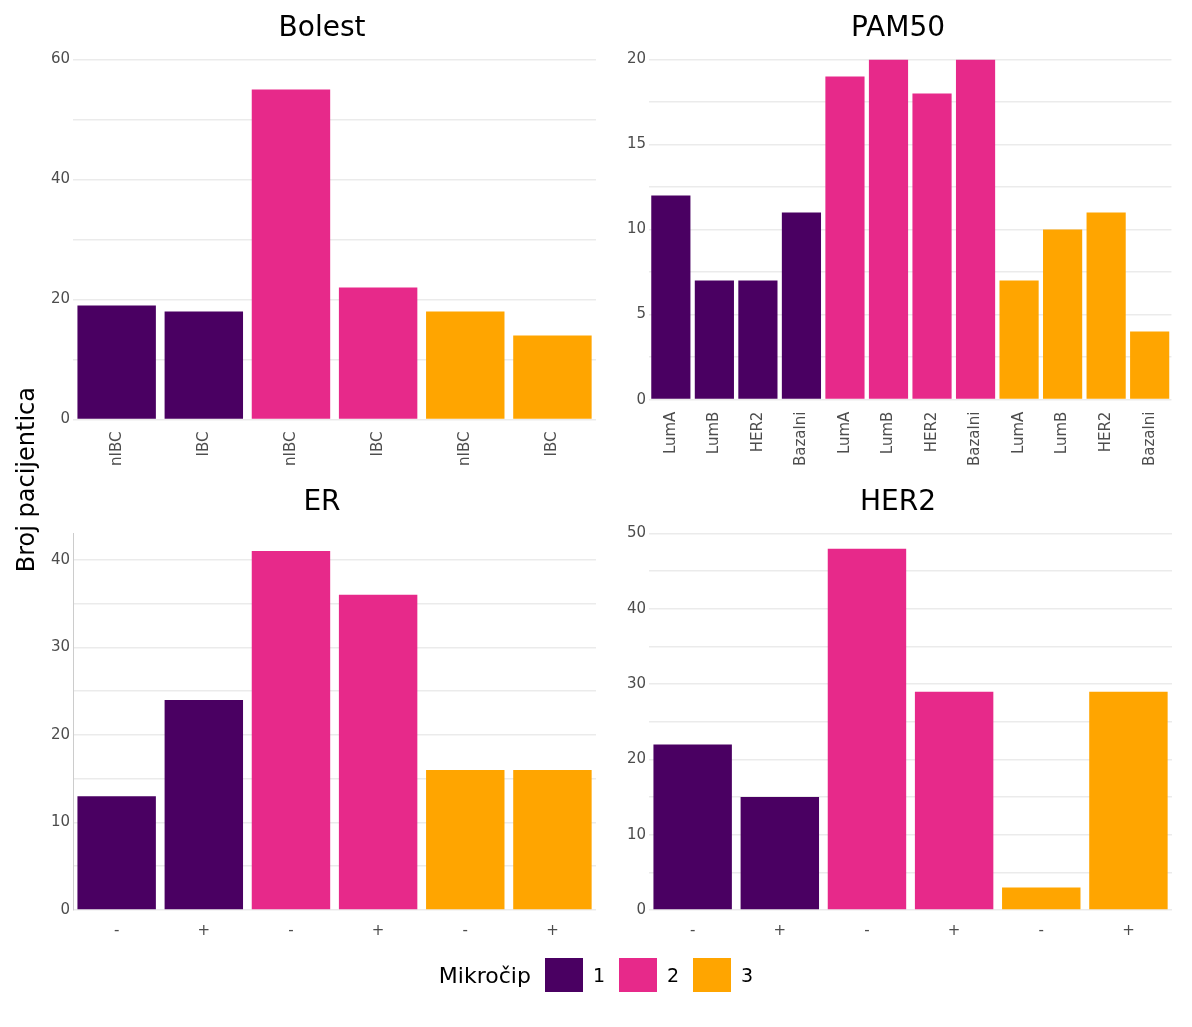 The image size is (1192, 1027). What do you see at coordinates (673, 975) in the screenshot?
I see `legend-label: 2` at bounding box center [673, 975].